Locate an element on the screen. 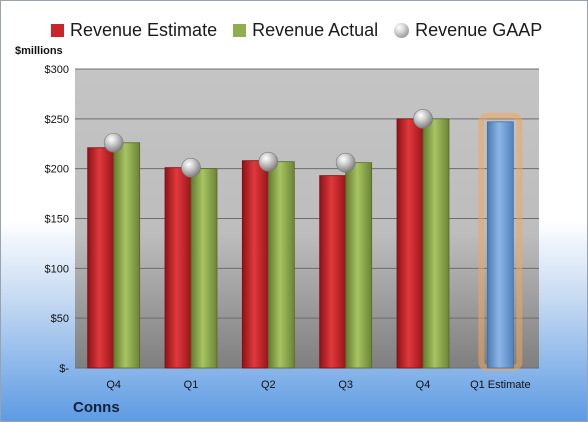 Image resolution: width=588 pixels, height=422 pixels. x-tick-label: Q2 is located at coordinates (268, 385).